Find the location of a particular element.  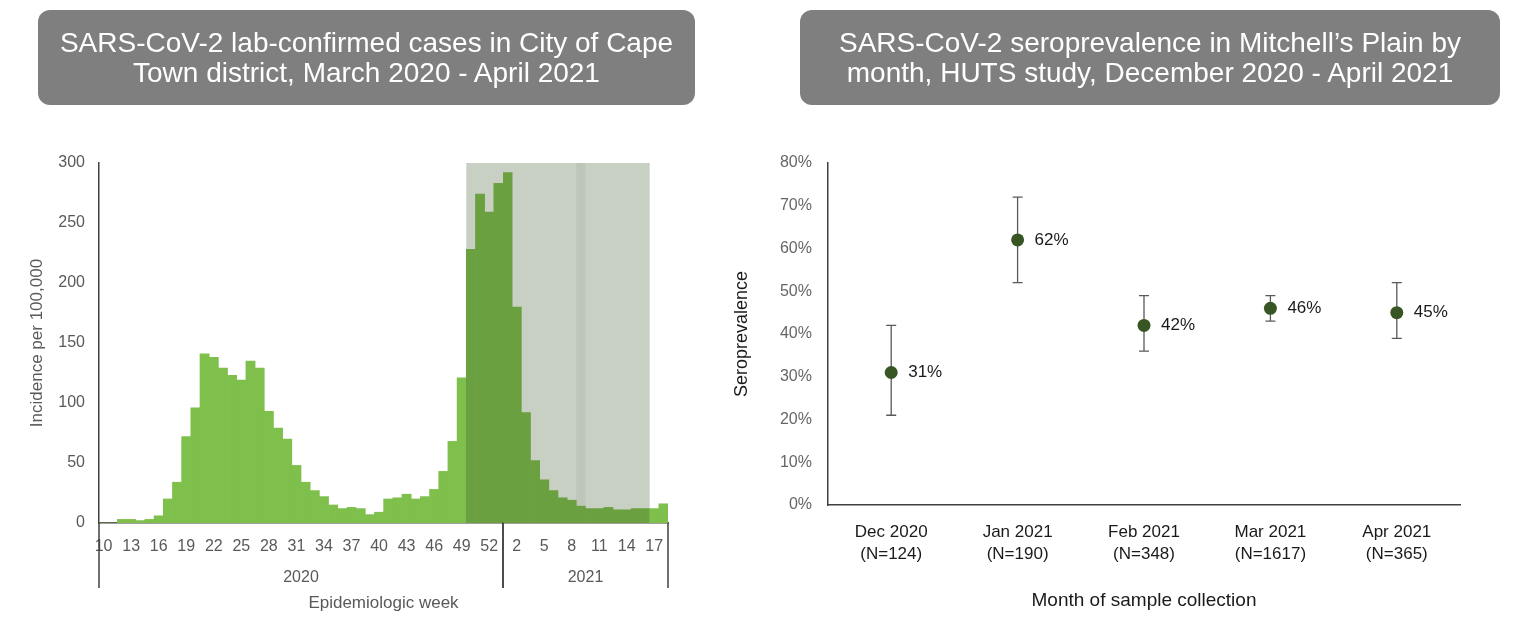

y-tick-label: 60% is located at coordinates (795, 247).